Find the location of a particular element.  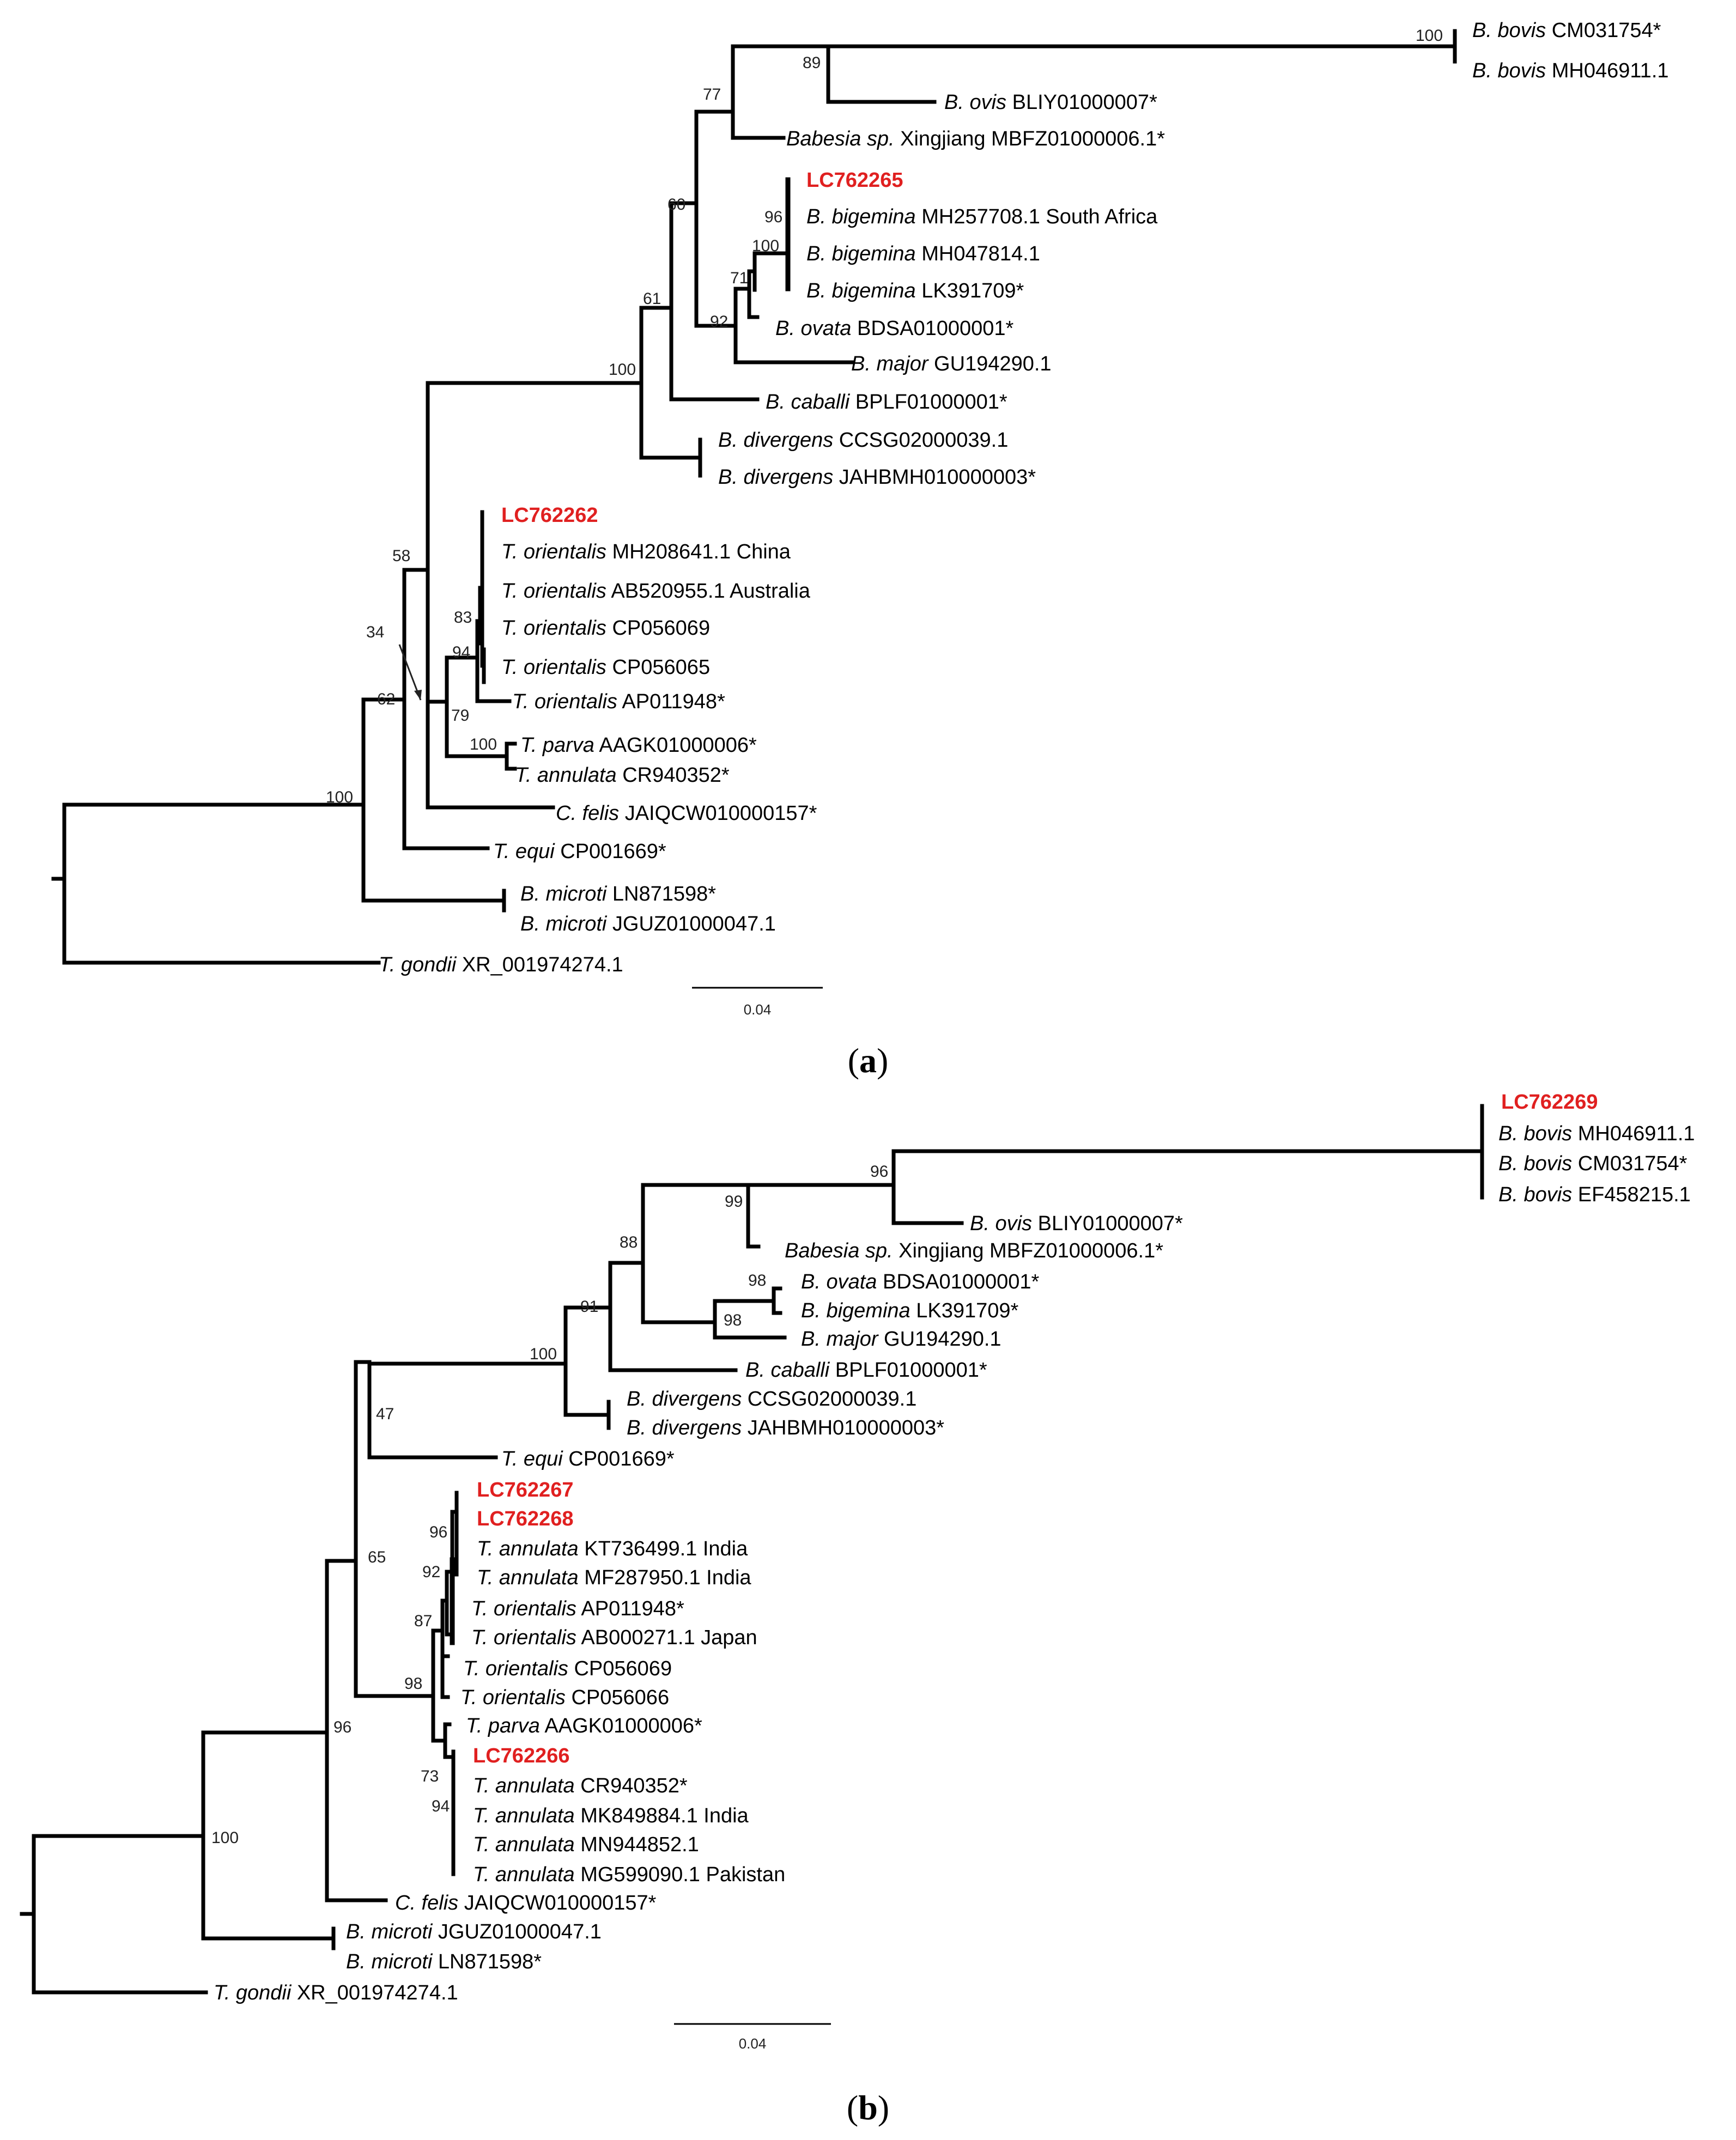

bootstrap-value: 99 is located at coordinates (734, 1202).